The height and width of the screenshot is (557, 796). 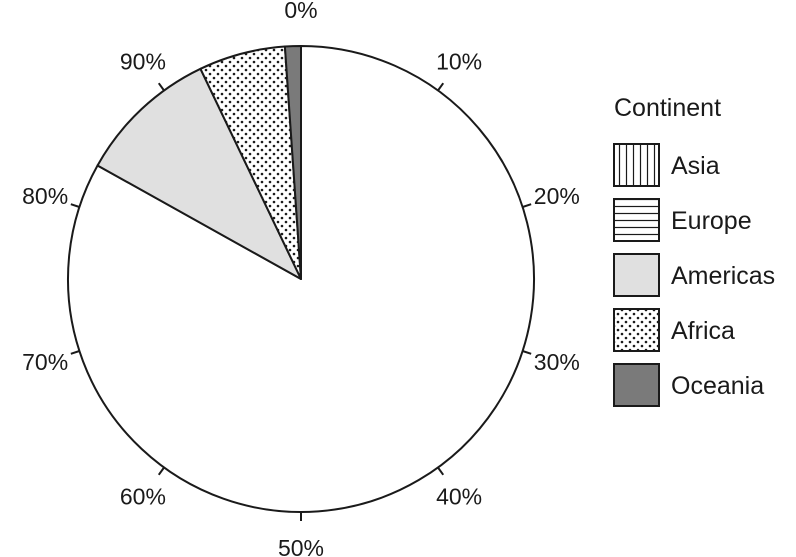 I want to click on legend-label-americas: Americas, so click(x=723, y=276).